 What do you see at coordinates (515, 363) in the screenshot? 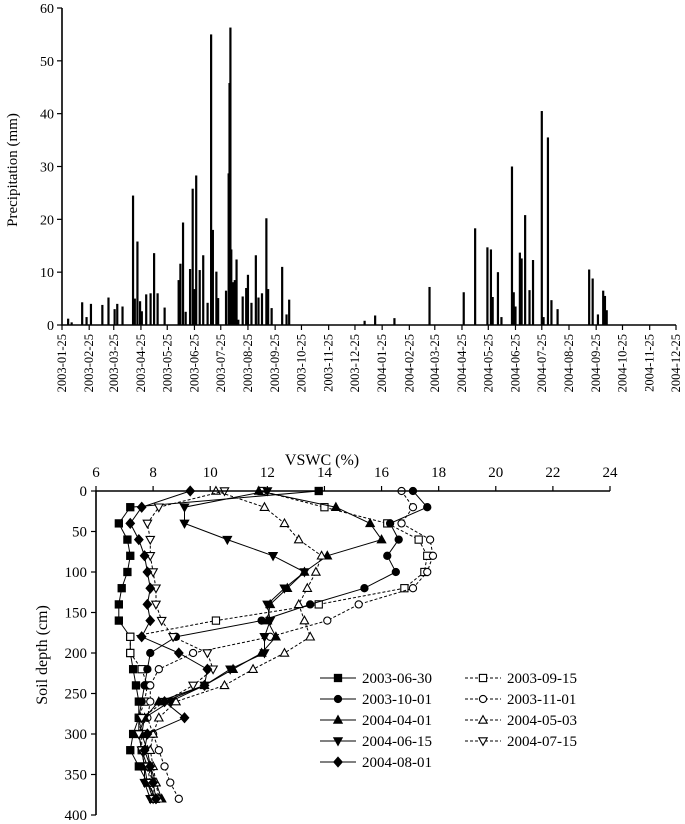
I see `x-tick-label: 2004-06-25` at bounding box center [515, 363].